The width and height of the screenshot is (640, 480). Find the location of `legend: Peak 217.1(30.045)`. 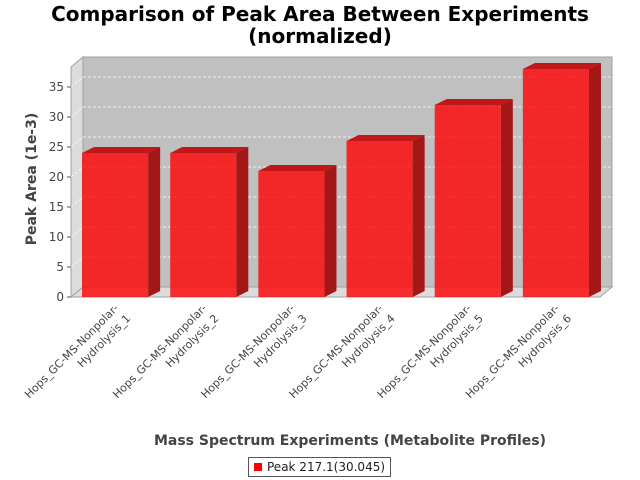

legend: Peak 217.1(30.045) is located at coordinates (320, 467).